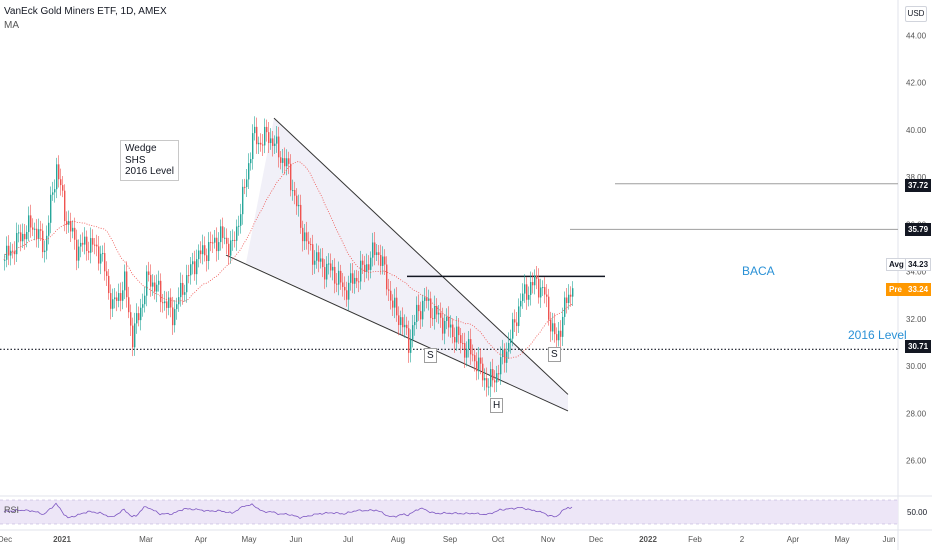 The image size is (932, 550). Describe the element at coordinates (841, 539) in the screenshot. I see `x-tick-label: May` at that location.